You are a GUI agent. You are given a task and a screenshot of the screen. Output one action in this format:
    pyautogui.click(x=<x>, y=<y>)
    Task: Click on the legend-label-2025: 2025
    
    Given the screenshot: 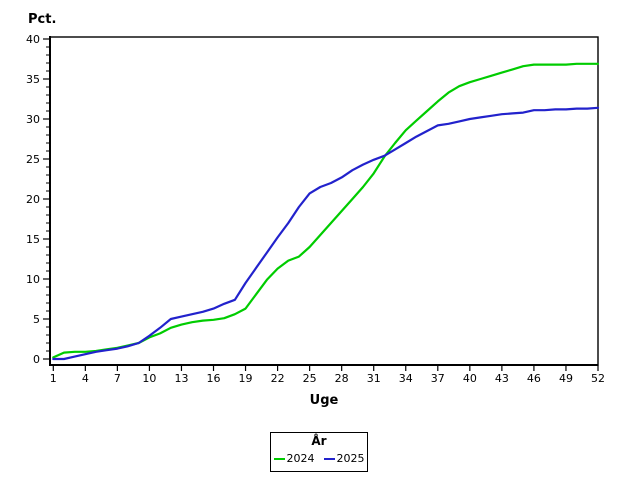 What is the action you would take?
    pyautogui.click(x=350, y=458)
    